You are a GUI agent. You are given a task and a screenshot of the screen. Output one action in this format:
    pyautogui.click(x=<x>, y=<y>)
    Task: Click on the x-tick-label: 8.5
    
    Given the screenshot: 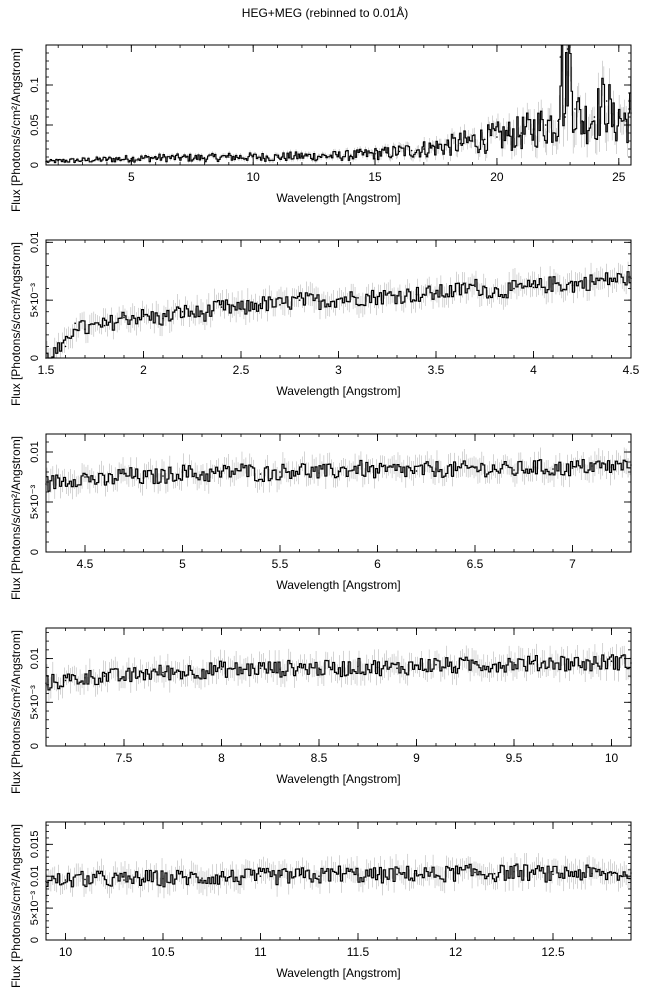 What is the action you would take?
    pyautogui.click(x=319, y=758)
    